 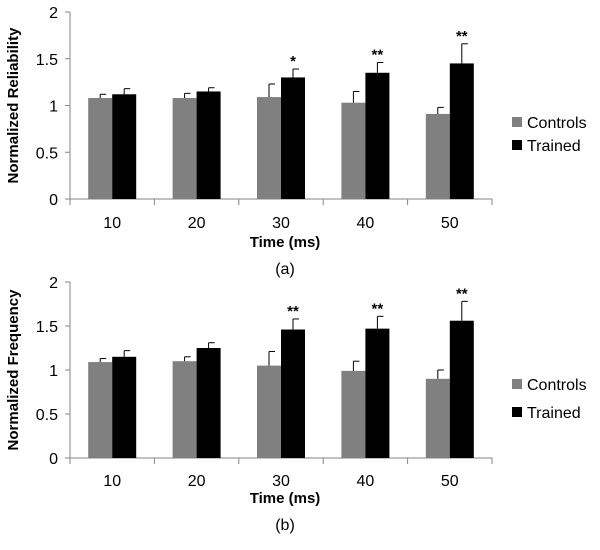 I want to click on y-axis-title: Normalized Reliability, so click(x=13, y=105).